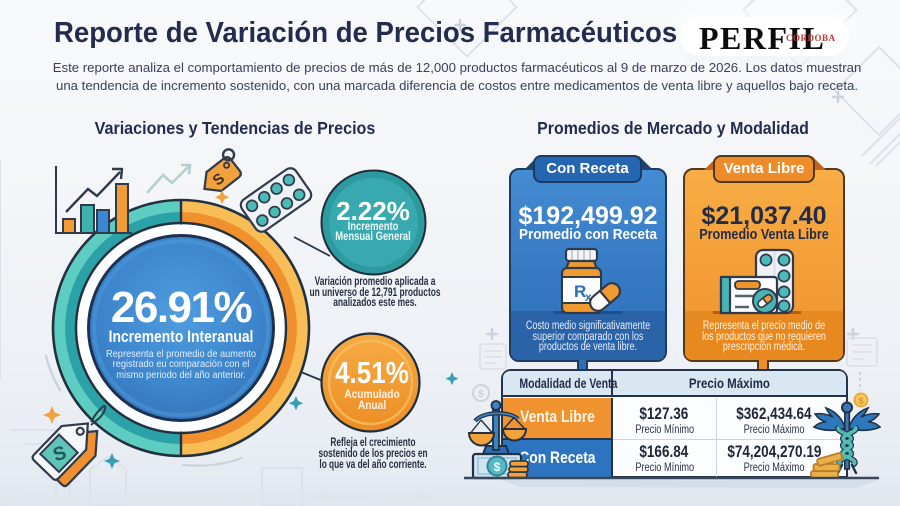 This screenshot has width=900, height=506. I want to click on svg-text: R, so click(580, 291).